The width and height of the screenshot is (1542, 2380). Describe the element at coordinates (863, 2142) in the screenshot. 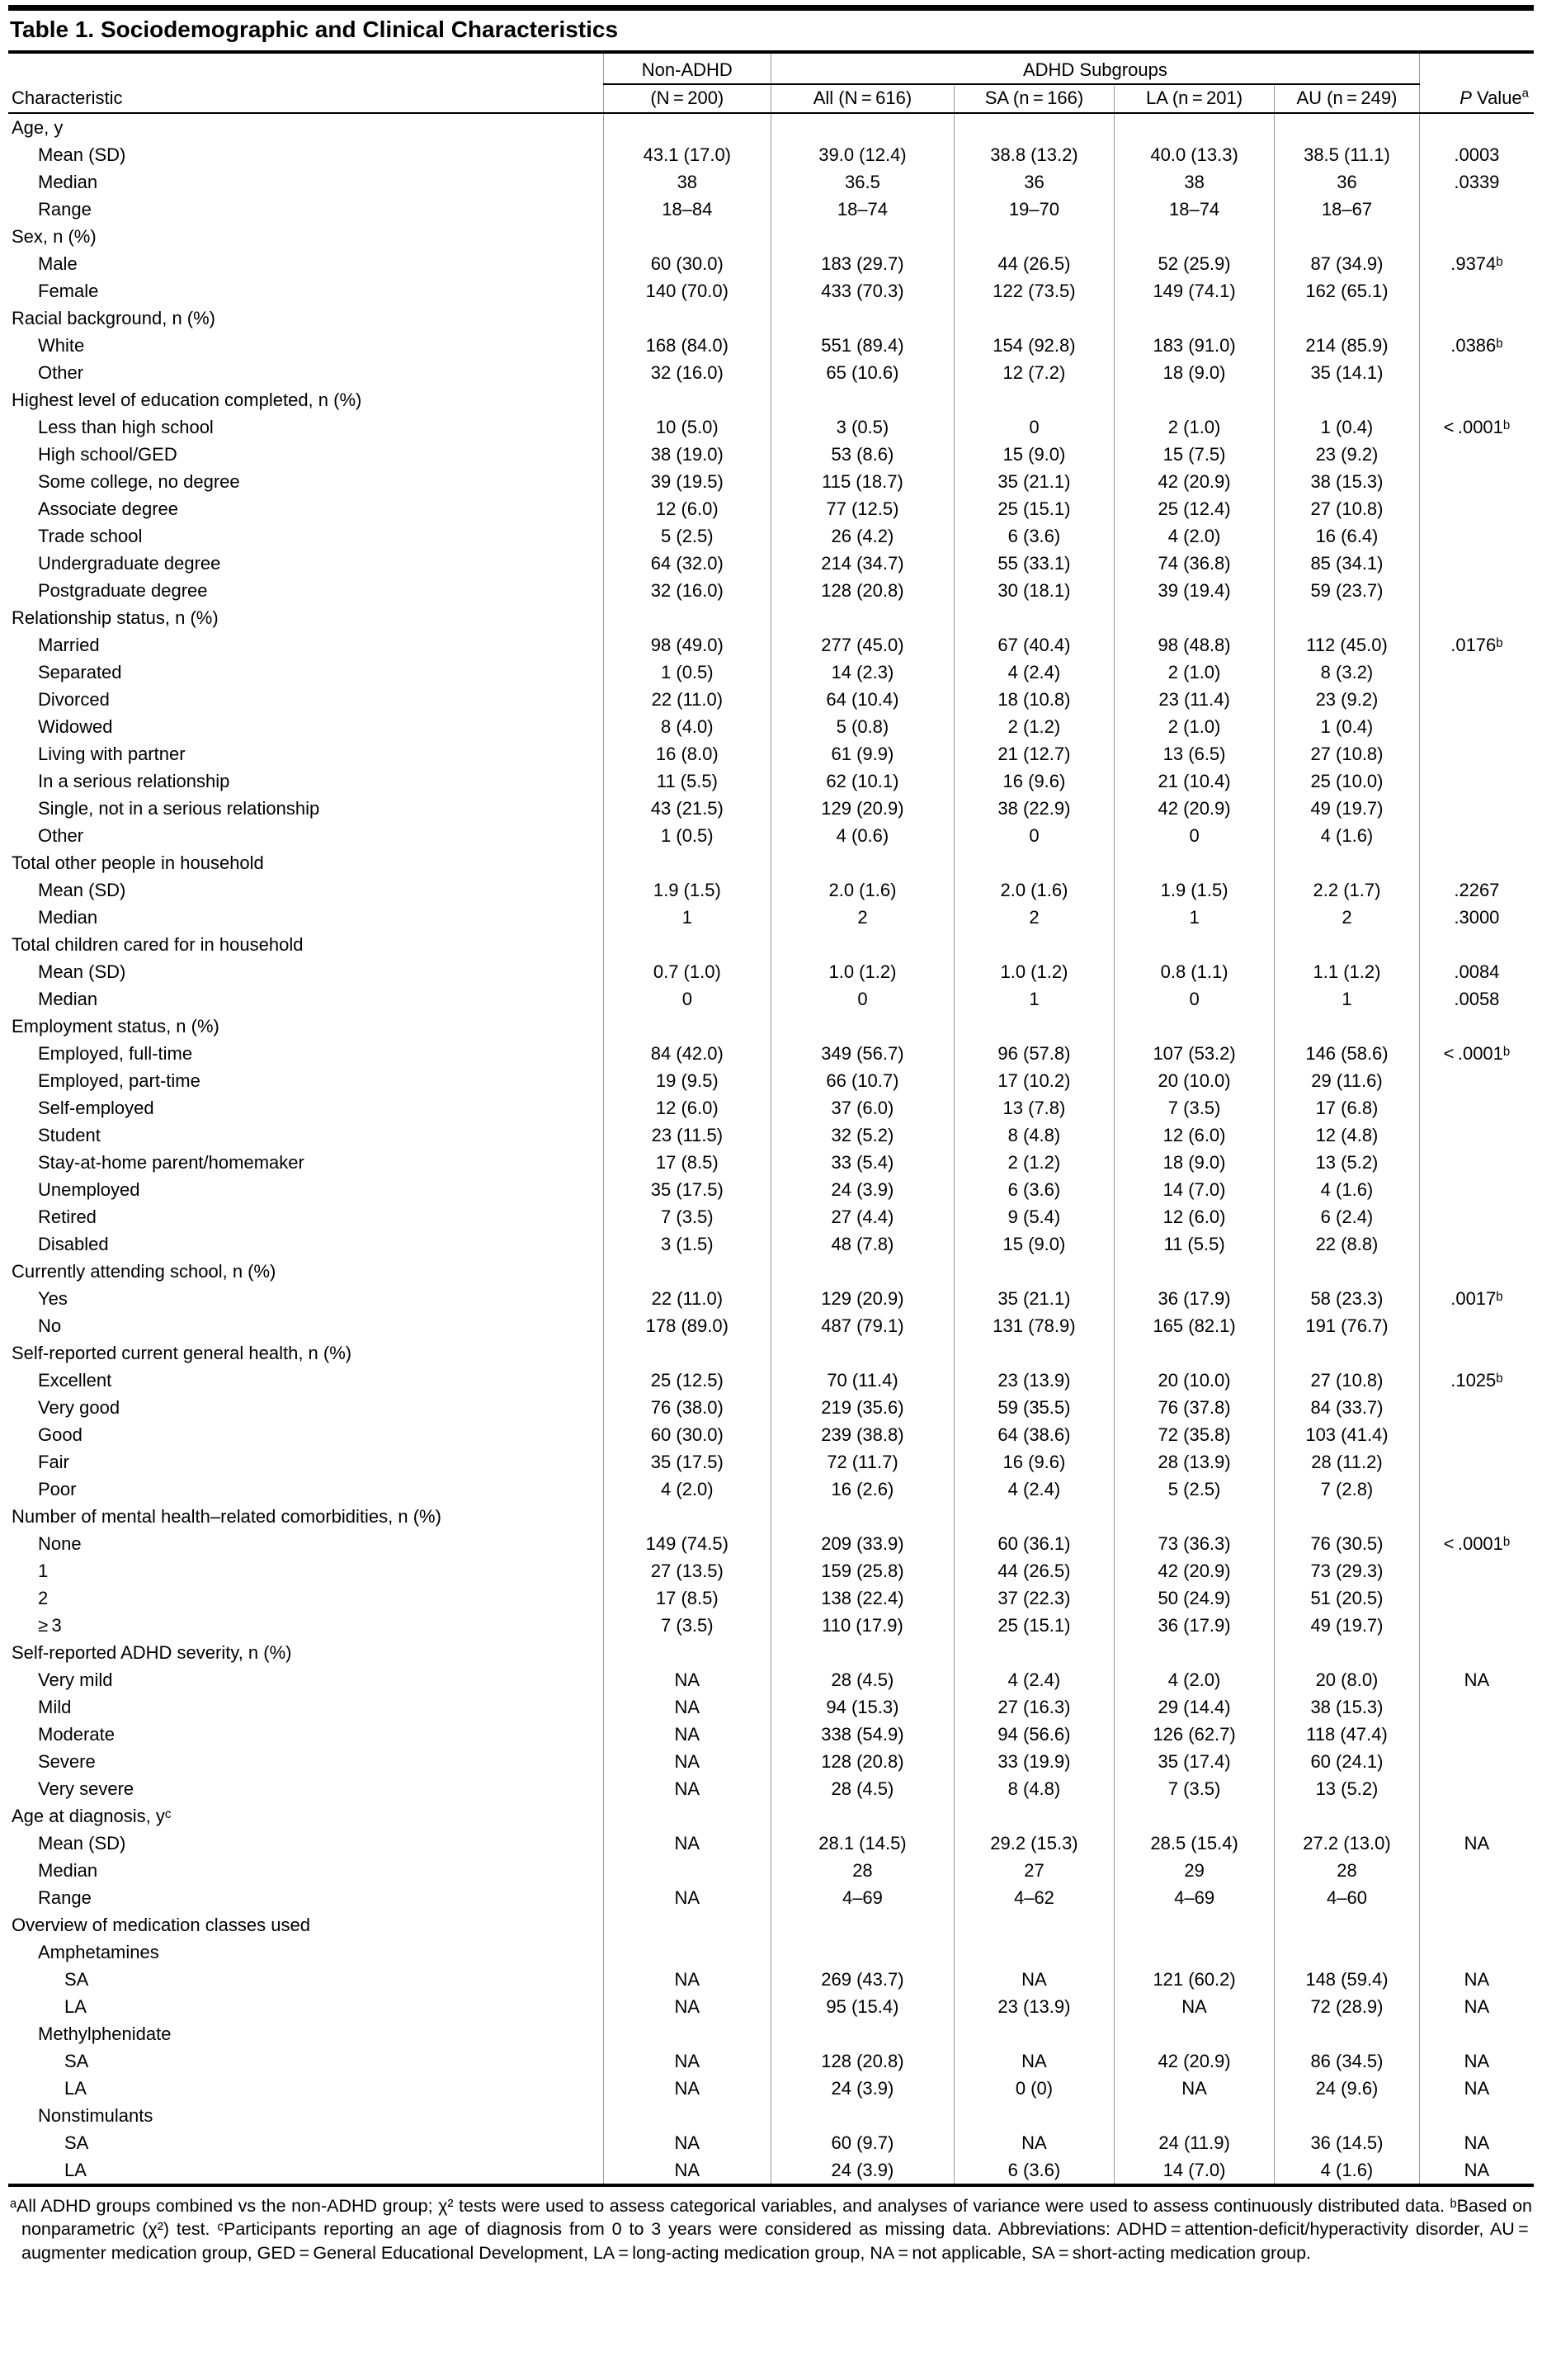

I see `value-cell: 60 (9.7)` at that location.